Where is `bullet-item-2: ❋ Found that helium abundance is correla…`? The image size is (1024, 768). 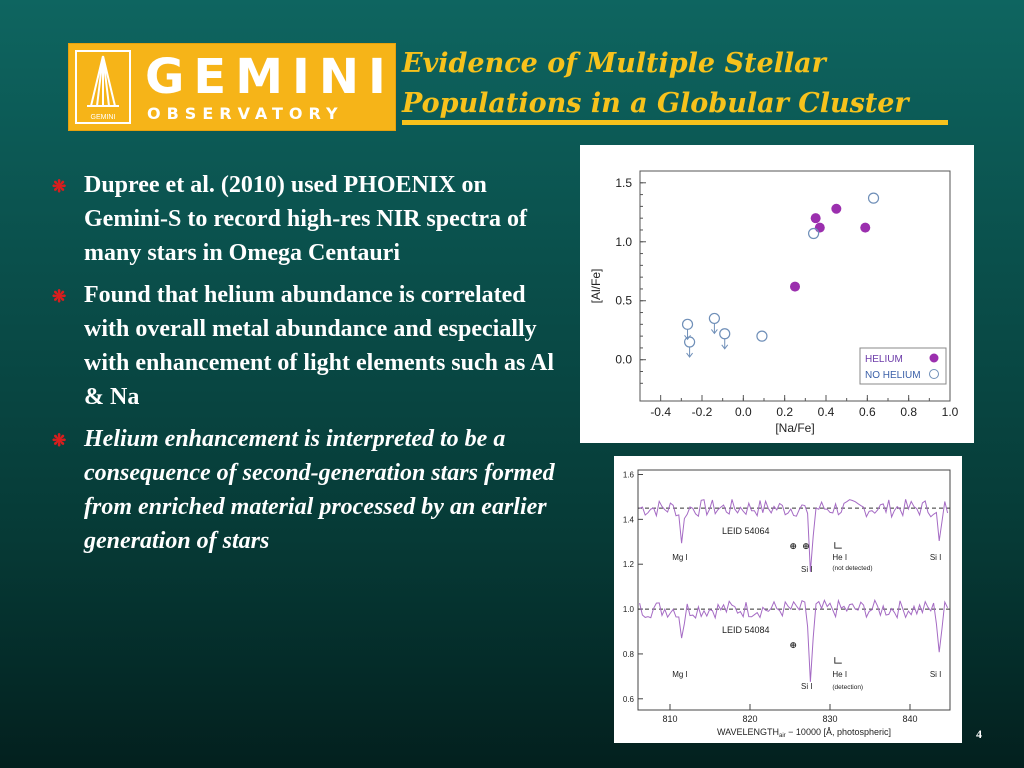
bullet-item-2: ❋ Found that helium abundance is correla… is located at coordinates (306, 346).